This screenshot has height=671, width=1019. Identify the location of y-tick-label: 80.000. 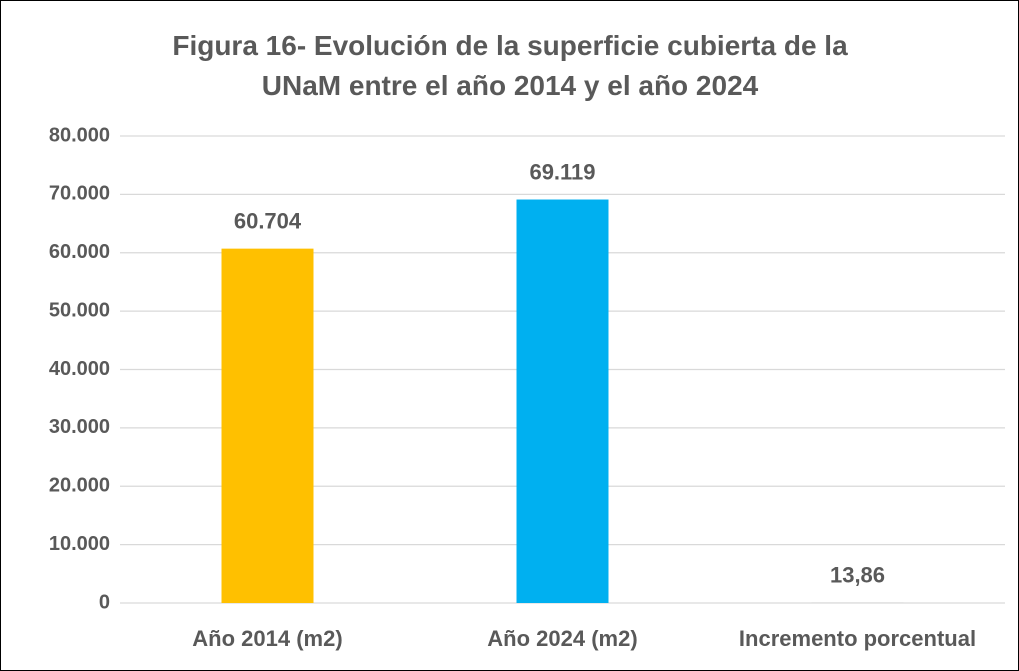
(79, 135).